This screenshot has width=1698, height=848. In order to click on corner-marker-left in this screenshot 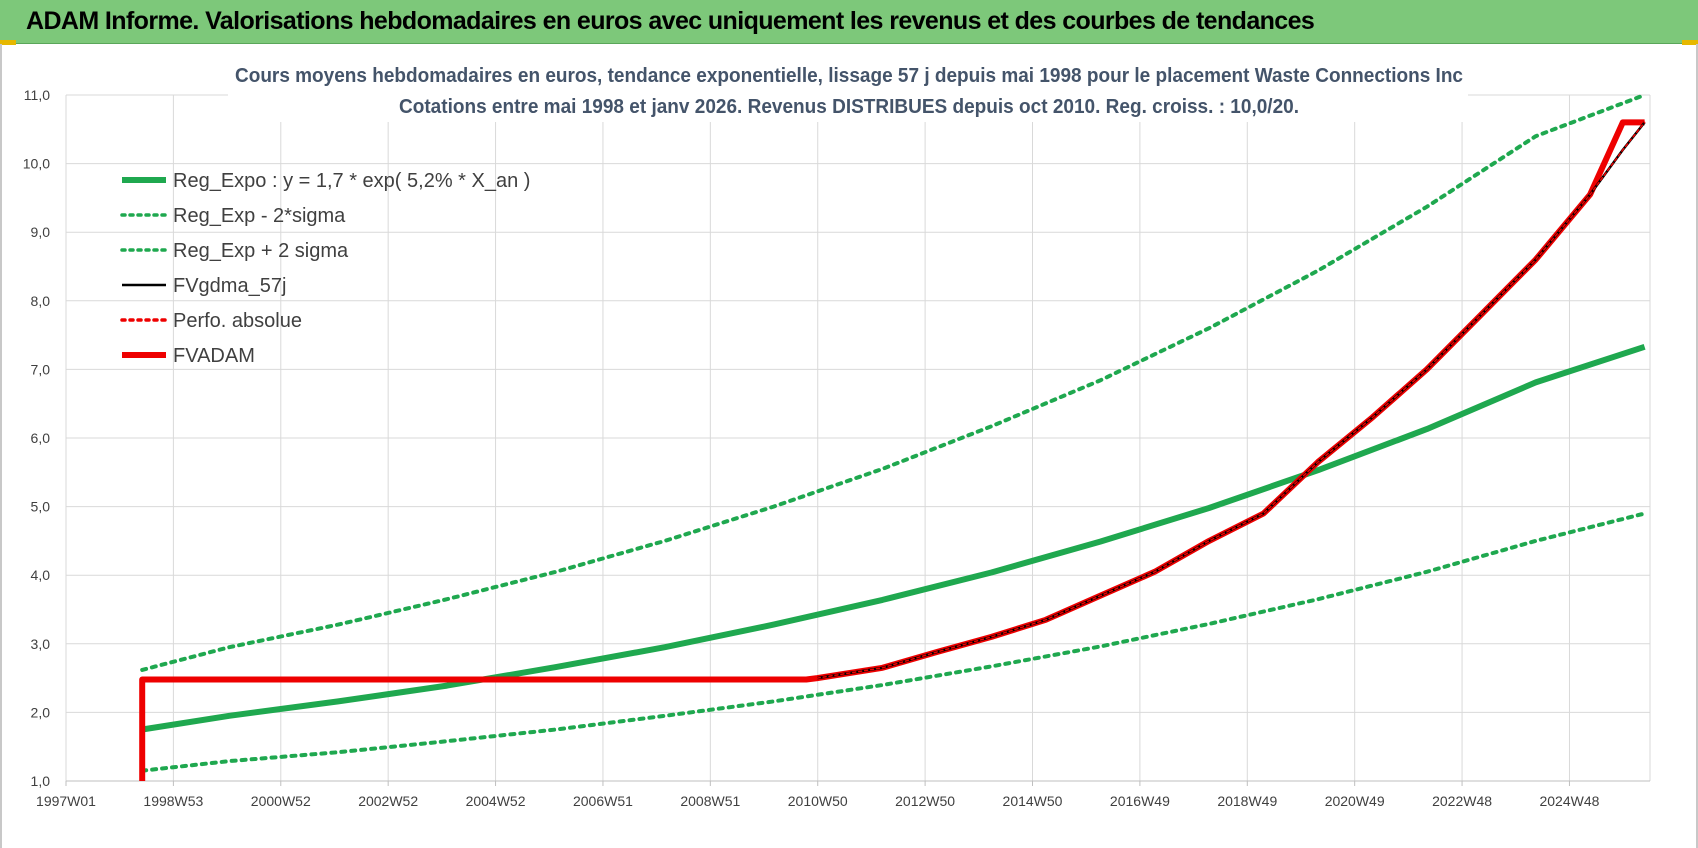, I will do `click(8, 42)`.